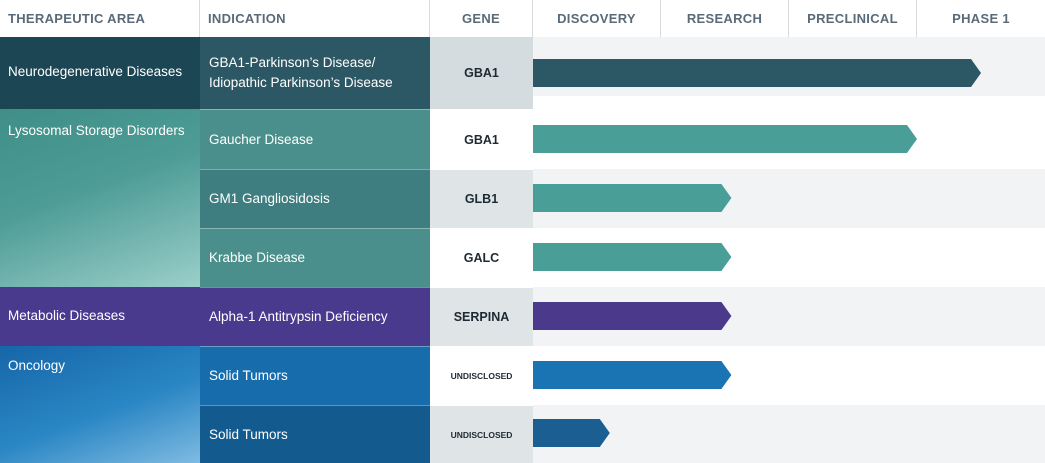 This screenshot has height=463, width=1045. I want to click on area-label: Metabolic Diseases, so click(67, 315).